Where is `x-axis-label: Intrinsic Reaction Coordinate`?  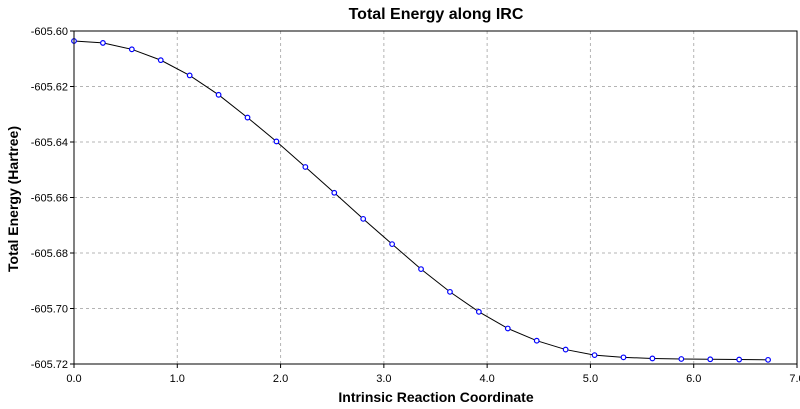
x-axis-label: Intrinsic Reaction Coordinate is located at coordinates (435, 397).